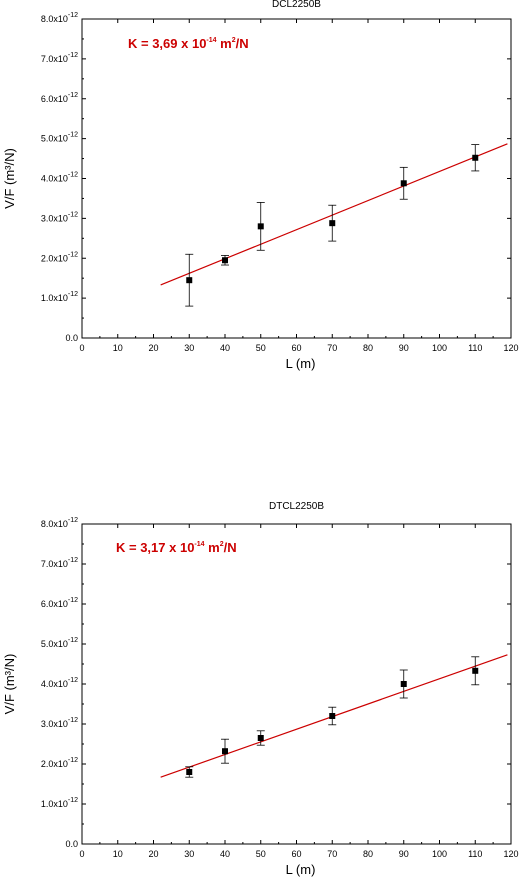 The height and width of the screenshot is (892, 521). What do you see at coordinates (188, 43) in the screenshot?
I see `fit-annotation: K = 3,69 x 10-14 m2/N` at bounding box center [188, 43].